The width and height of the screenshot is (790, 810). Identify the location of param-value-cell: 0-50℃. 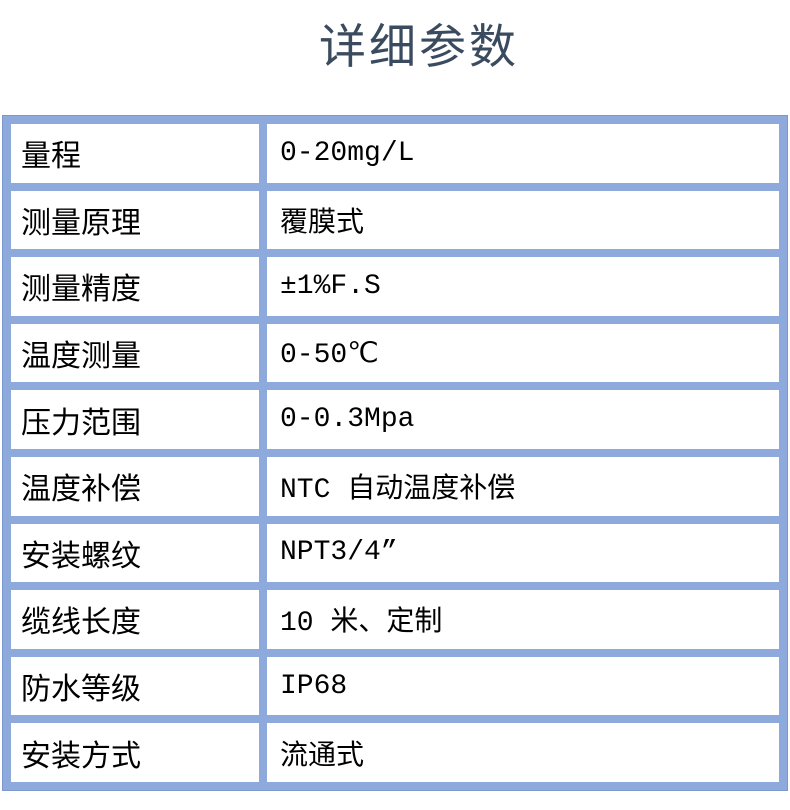
(523, 353).